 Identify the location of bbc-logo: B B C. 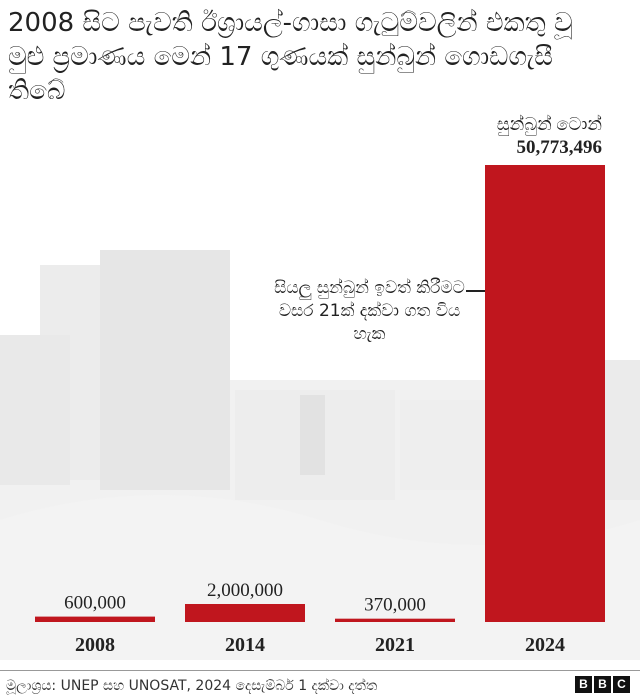
(602, 684).